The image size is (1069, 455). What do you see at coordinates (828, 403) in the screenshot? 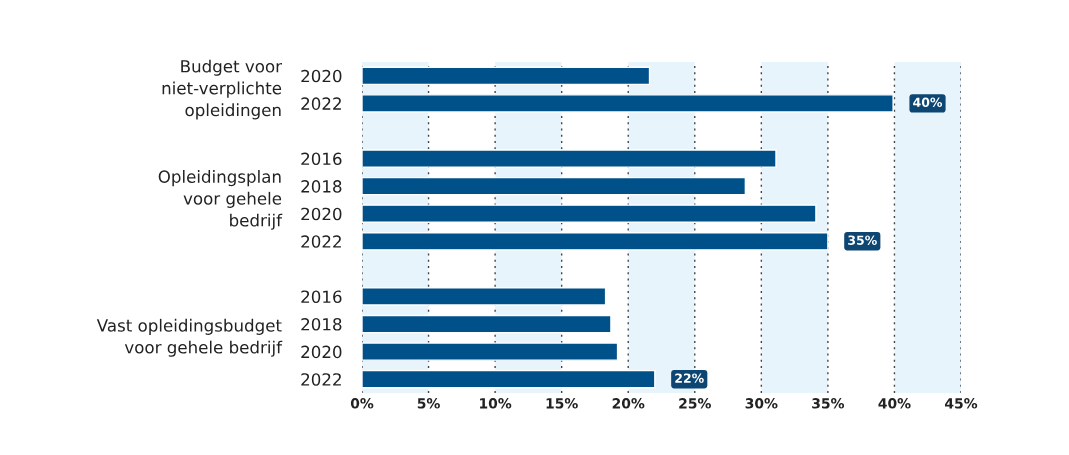
I see `x-tick-label: 35%` at bounding box center [828, 403].